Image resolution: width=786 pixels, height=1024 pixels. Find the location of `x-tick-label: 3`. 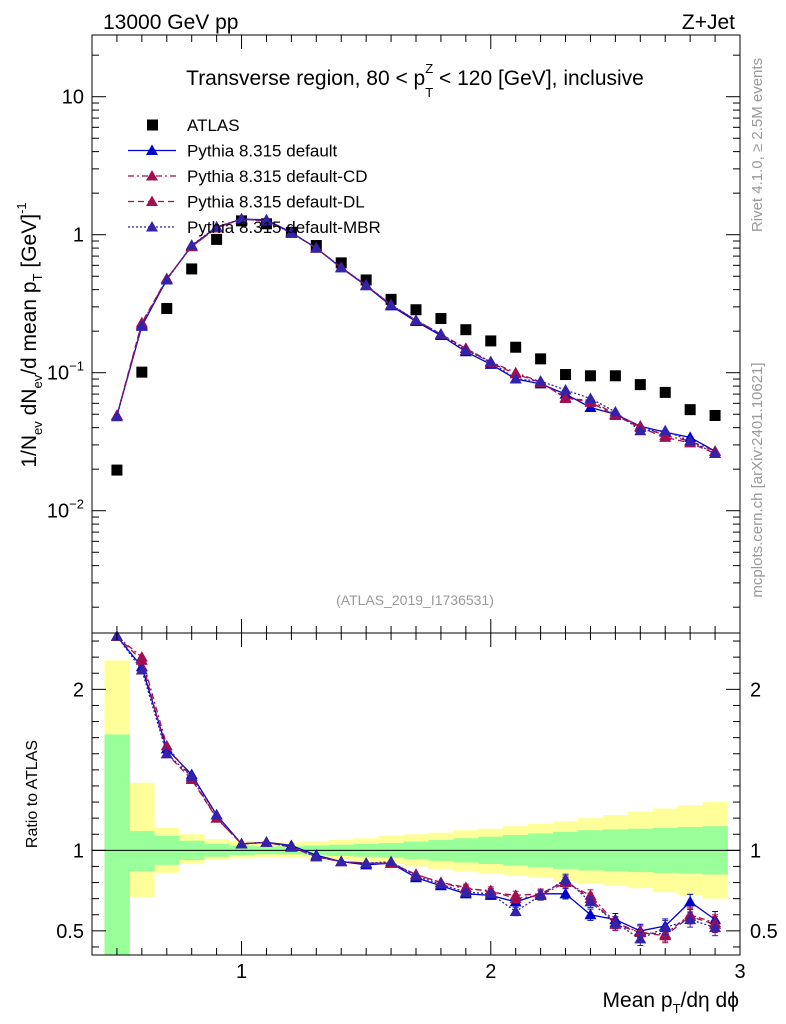

x-tick-label: 3 is located at coordinates (739, 972).